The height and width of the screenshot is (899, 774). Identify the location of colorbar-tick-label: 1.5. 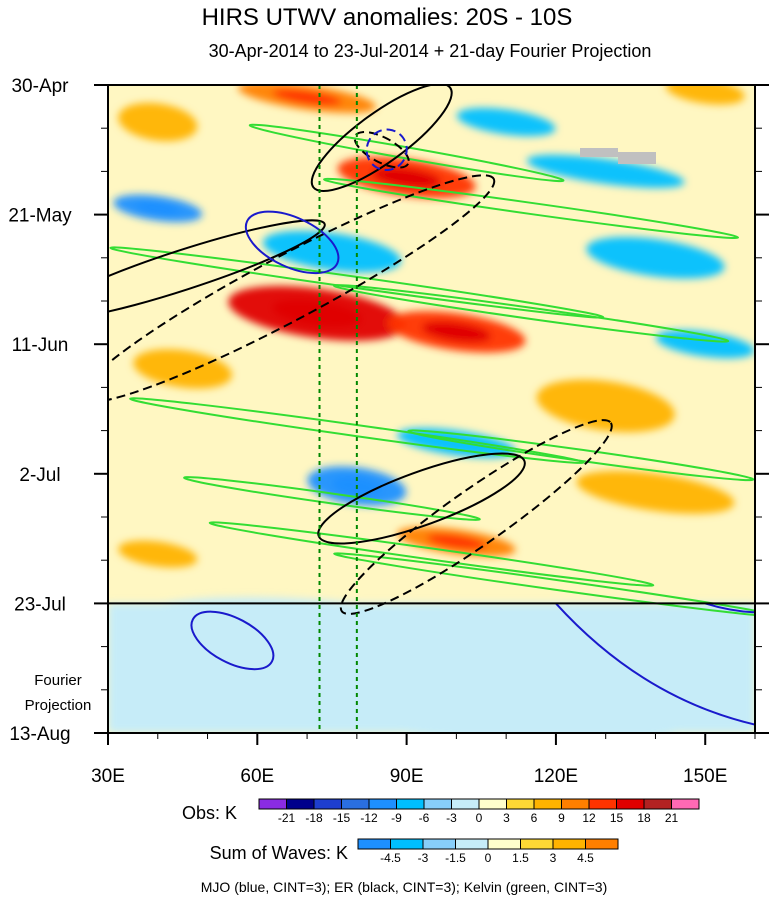
(520, 858).